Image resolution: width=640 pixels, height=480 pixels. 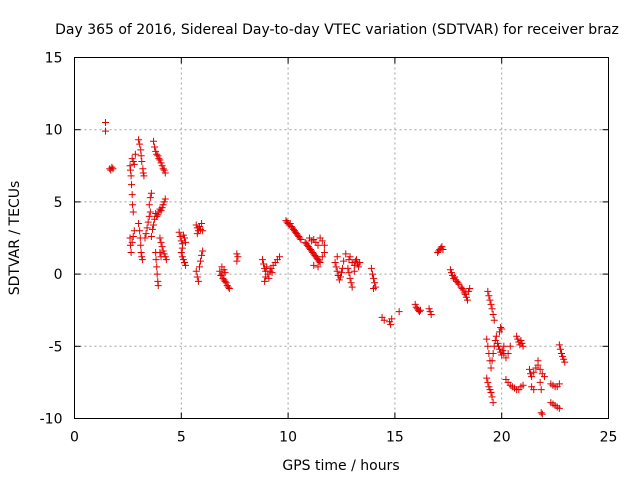 What do you see at coordinates (288, 438) in the screenshot?
I see `x-tick-label: 10` at bounding box center [288, 438].